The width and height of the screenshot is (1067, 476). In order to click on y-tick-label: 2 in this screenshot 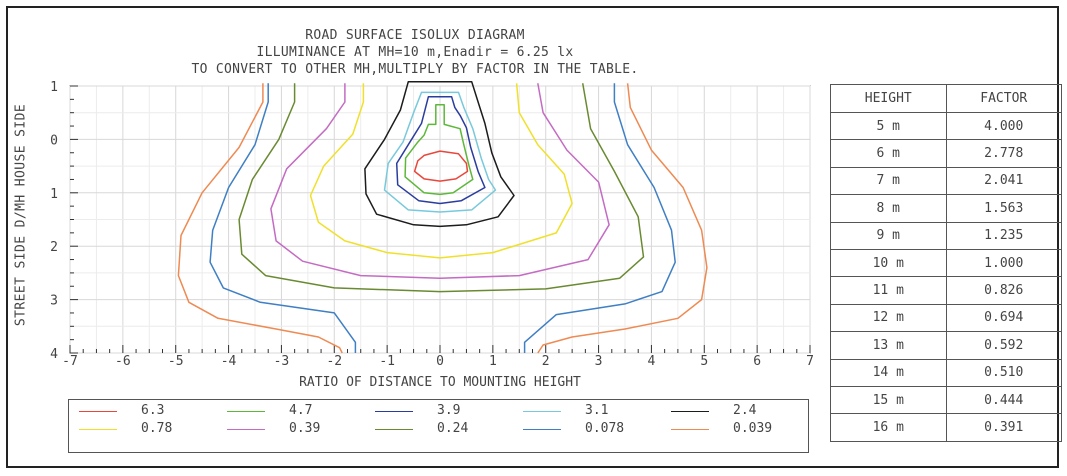, I will do `click(54, 247)`.